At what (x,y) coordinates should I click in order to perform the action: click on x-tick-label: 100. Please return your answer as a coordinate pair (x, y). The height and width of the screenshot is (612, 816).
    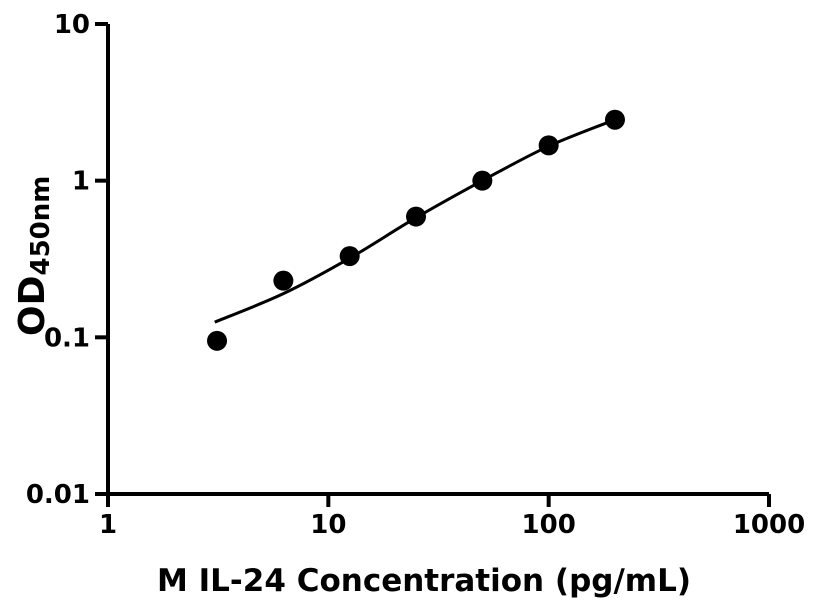
    Looking at the image, I should click on (549, 525).